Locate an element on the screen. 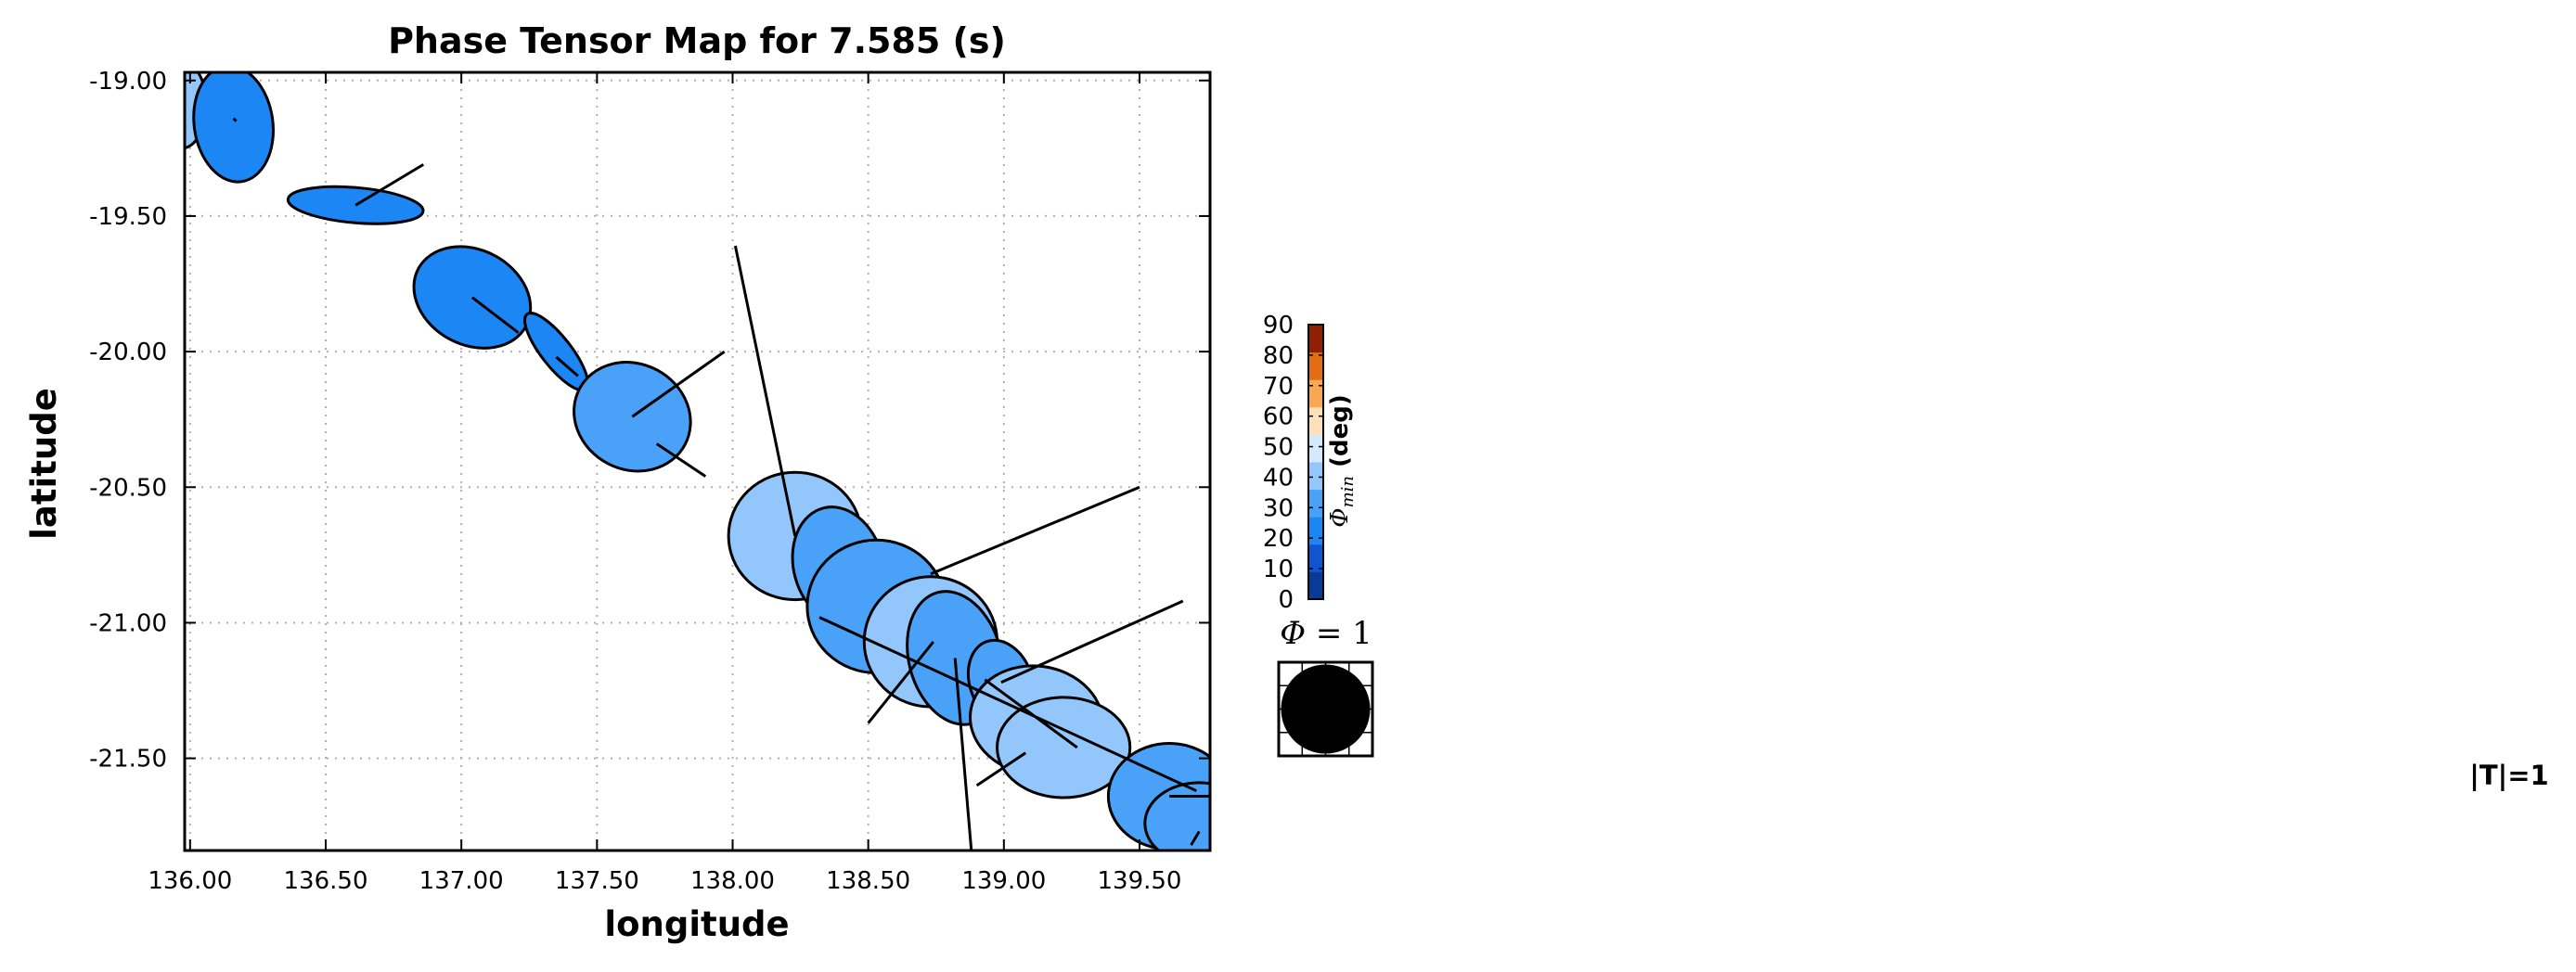 This screenshot has height=972, width=2576. x-tick-label: 136.50 is located at coordinates (326, 881).